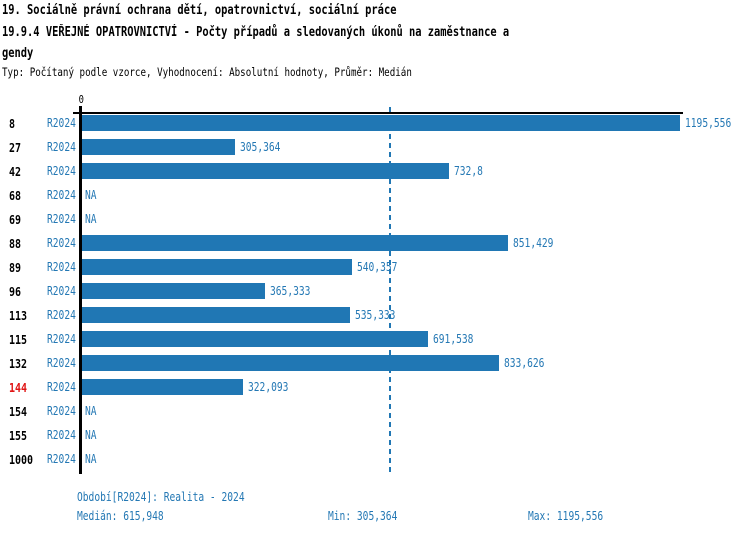 The image size is (750, 534). I want to click on row-code-label: 27, so click(15, 147).